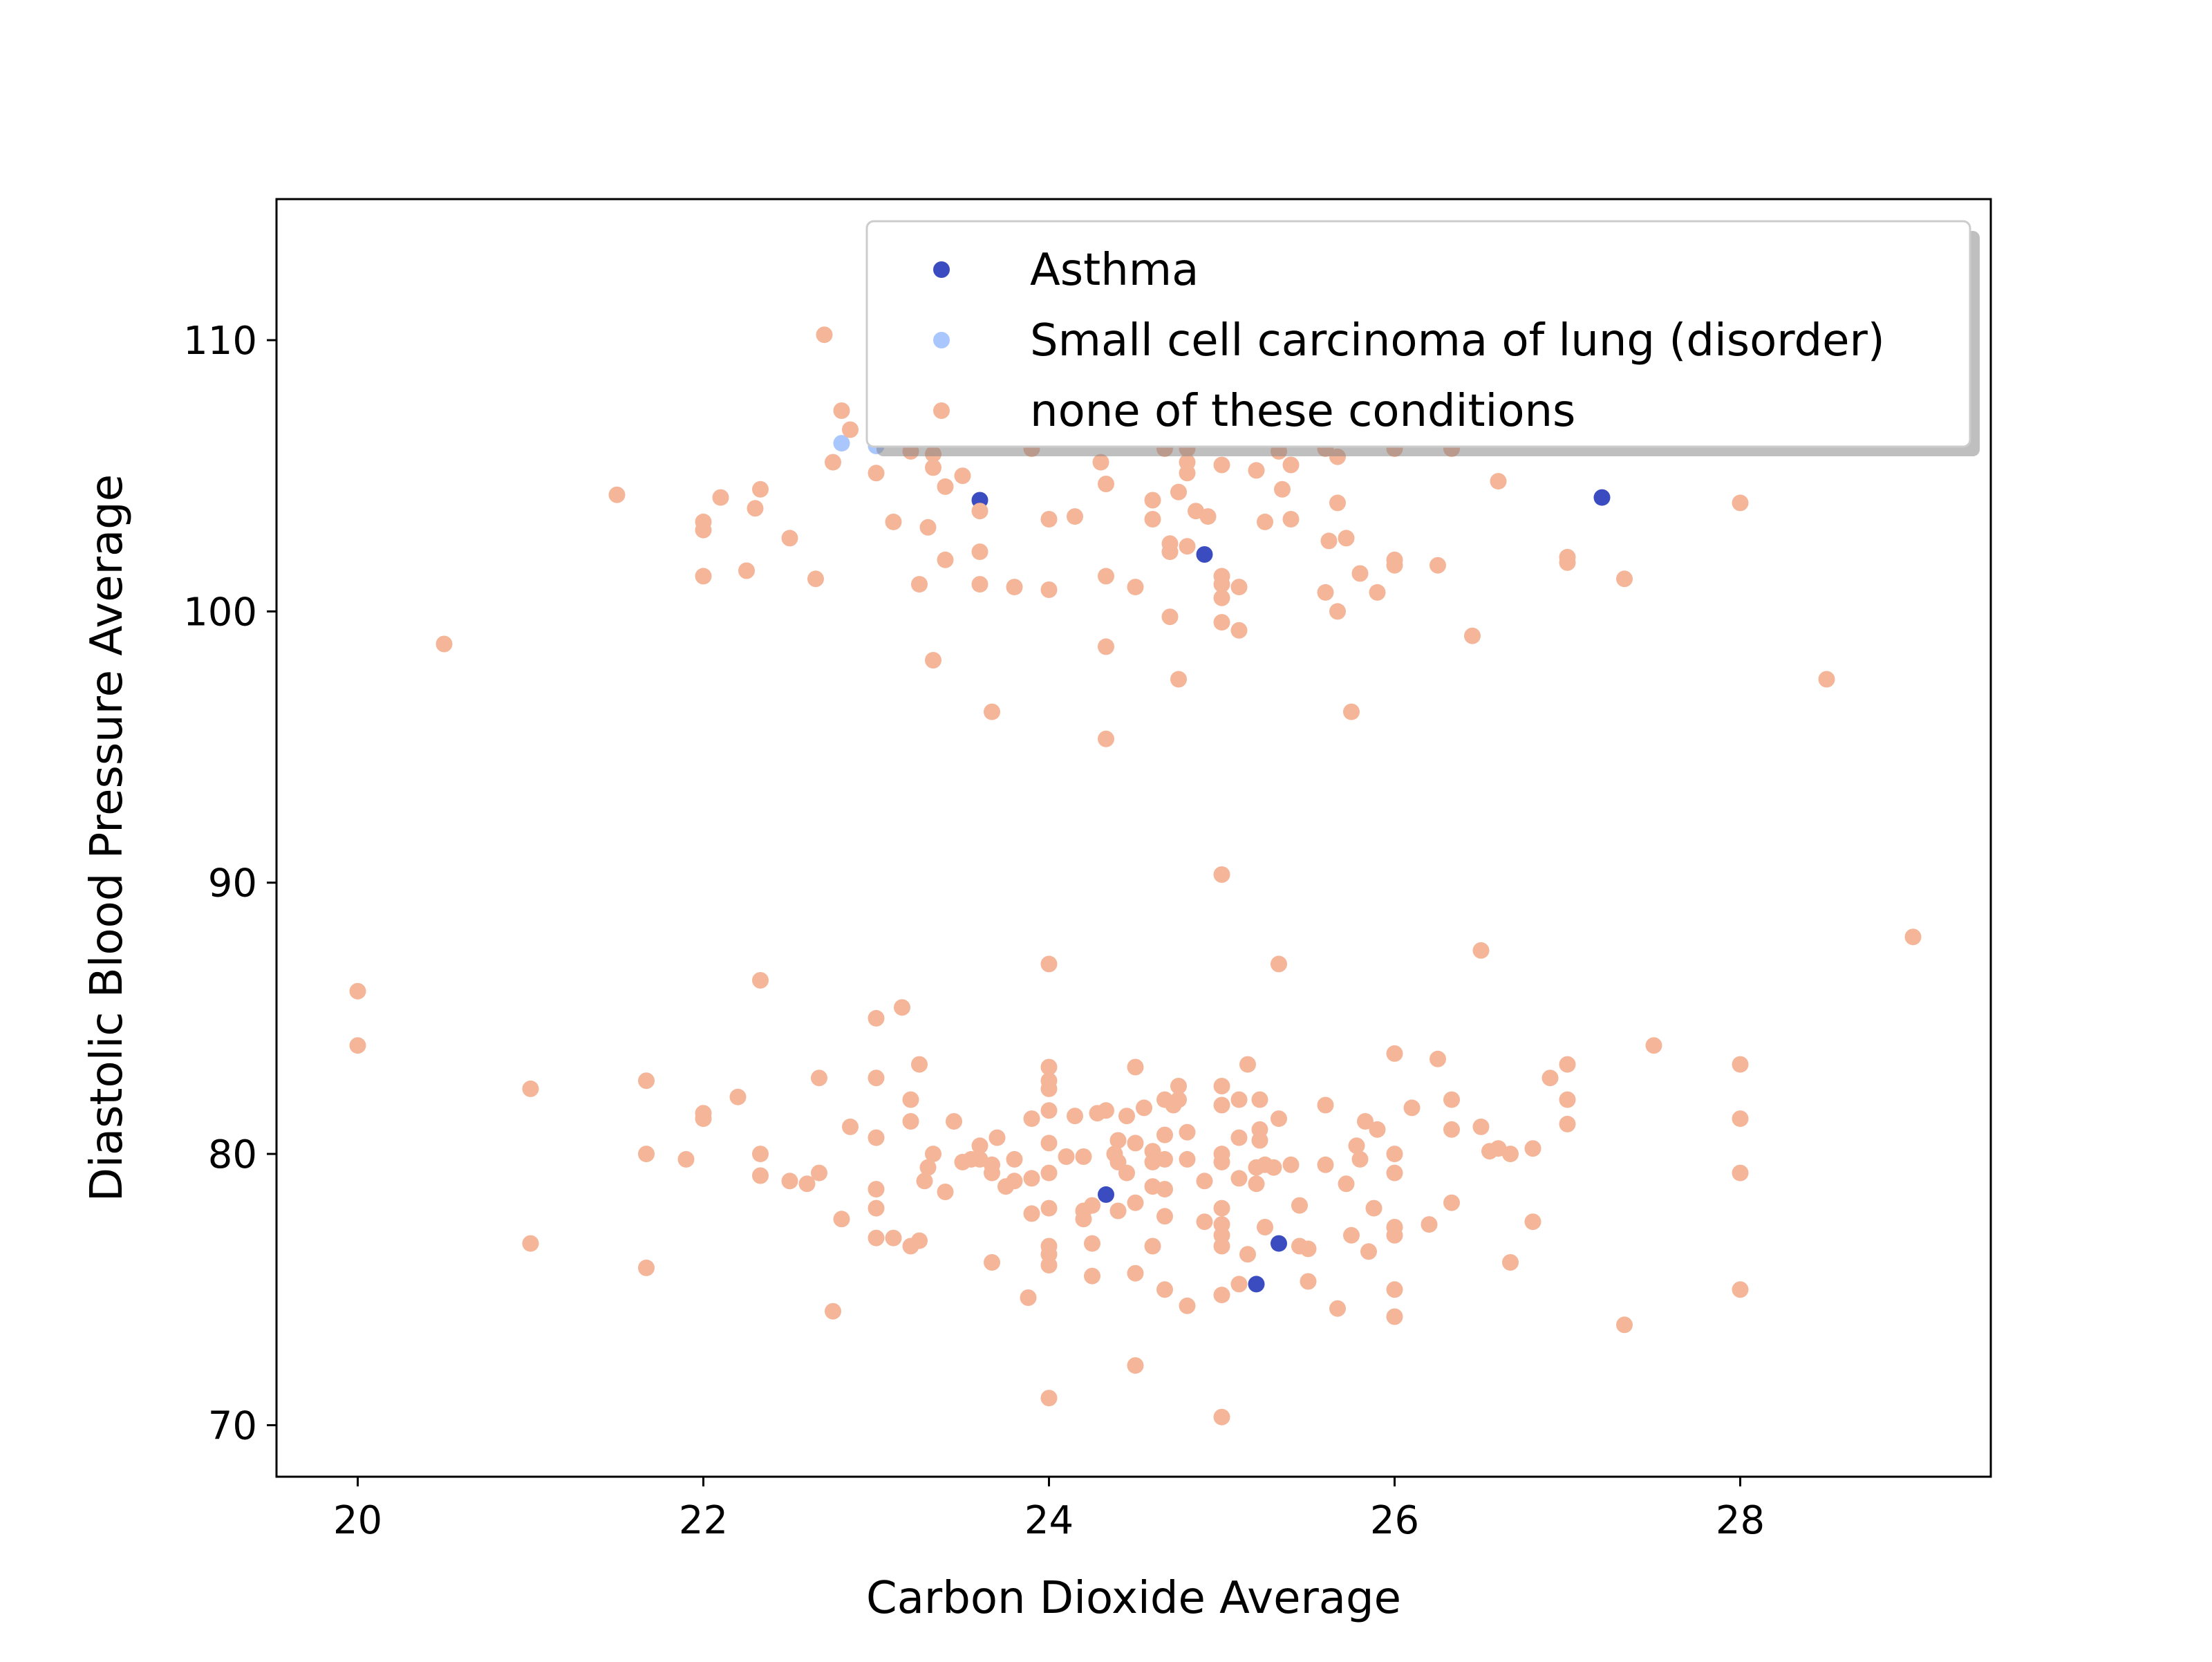  Describe the element at coordinates (1741, 1520) in the screenshot. I see `x-tick-label: 28` at that location.